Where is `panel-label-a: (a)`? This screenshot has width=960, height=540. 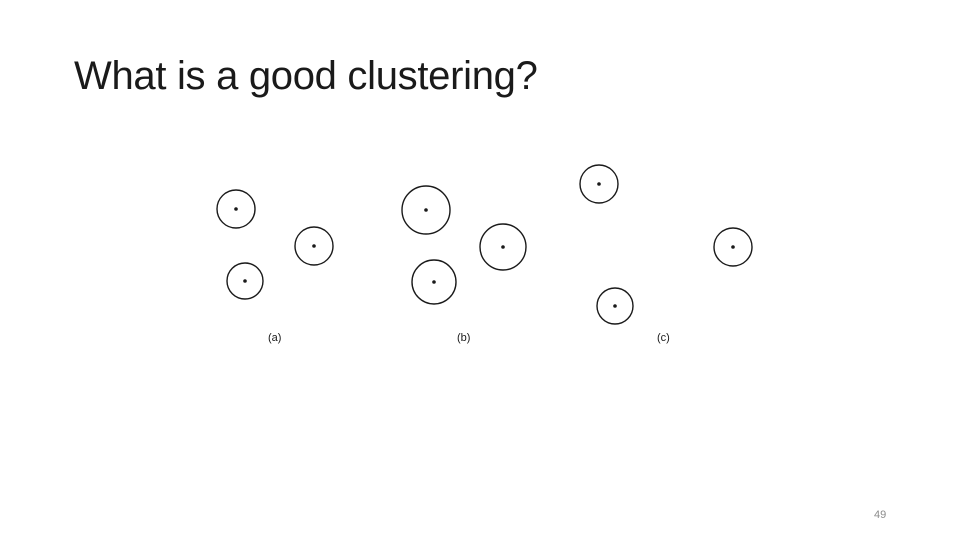 panel-label-a: (a) is located at coordinates (274, 338).